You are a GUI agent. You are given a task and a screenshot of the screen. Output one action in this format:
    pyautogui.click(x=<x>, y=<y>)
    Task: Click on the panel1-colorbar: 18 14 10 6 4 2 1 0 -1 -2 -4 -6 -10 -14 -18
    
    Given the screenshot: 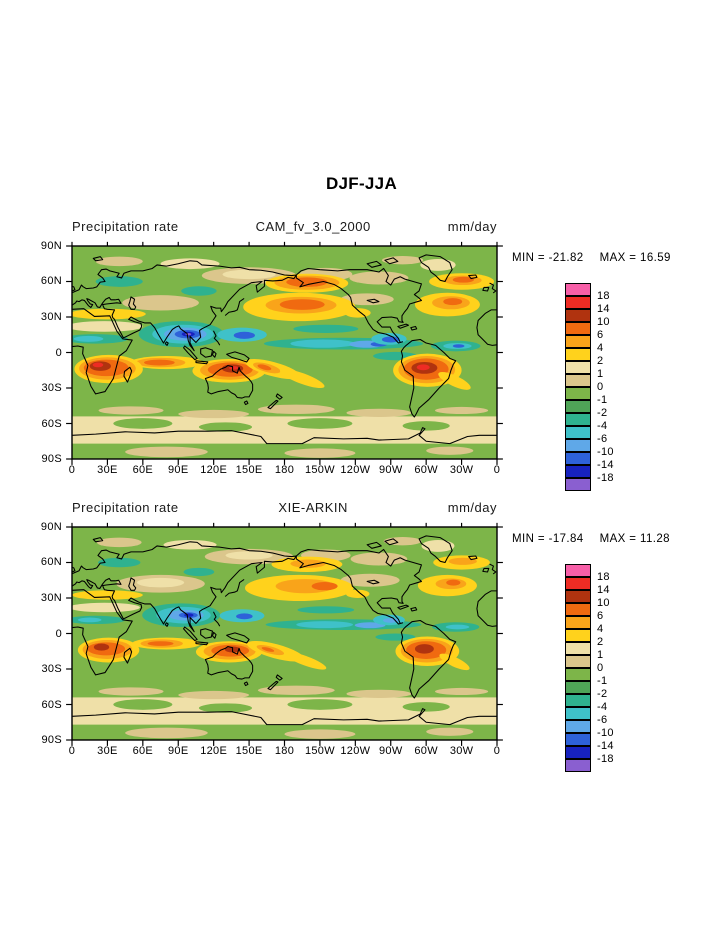 What is the action you would take?
    pyautogui.click(x=601, y=388)
    